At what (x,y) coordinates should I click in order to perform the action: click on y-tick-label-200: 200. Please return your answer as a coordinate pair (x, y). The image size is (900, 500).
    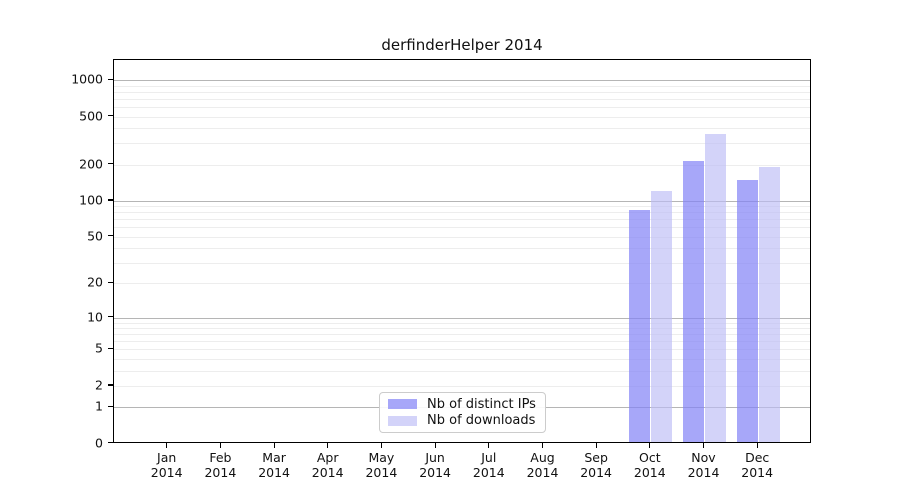
    Looking at the image, I should click on (91, 164).